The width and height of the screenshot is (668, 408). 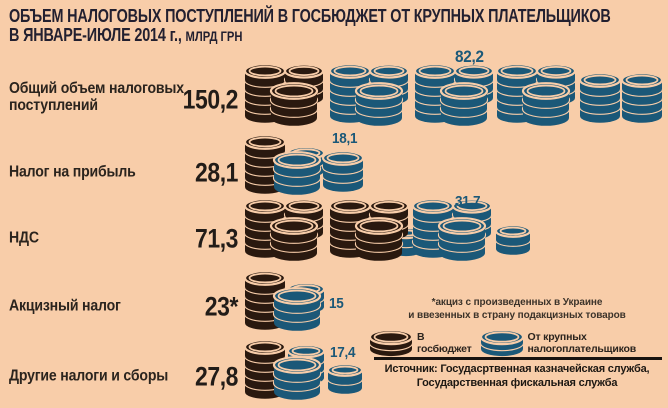 What do you see at coordinates (391, 342) in the screenshot?
I see `dark-coin-icon` at bounding box center [391, 342].